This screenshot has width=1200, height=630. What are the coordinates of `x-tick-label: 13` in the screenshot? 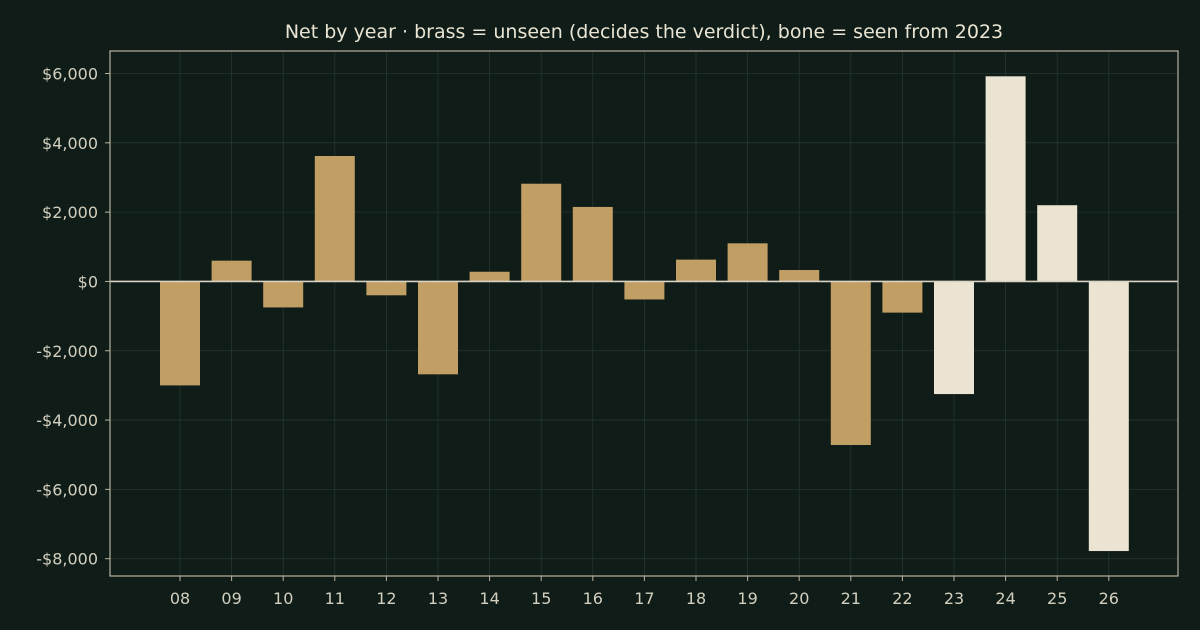 It's located at (438, 598).